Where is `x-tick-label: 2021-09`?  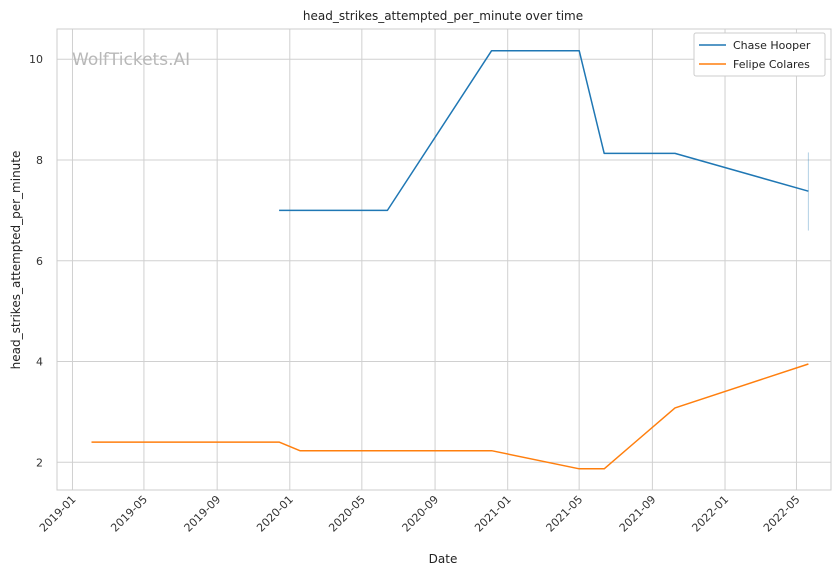
x-tick-label: 2021-09 is located at coordinates (638, 514).